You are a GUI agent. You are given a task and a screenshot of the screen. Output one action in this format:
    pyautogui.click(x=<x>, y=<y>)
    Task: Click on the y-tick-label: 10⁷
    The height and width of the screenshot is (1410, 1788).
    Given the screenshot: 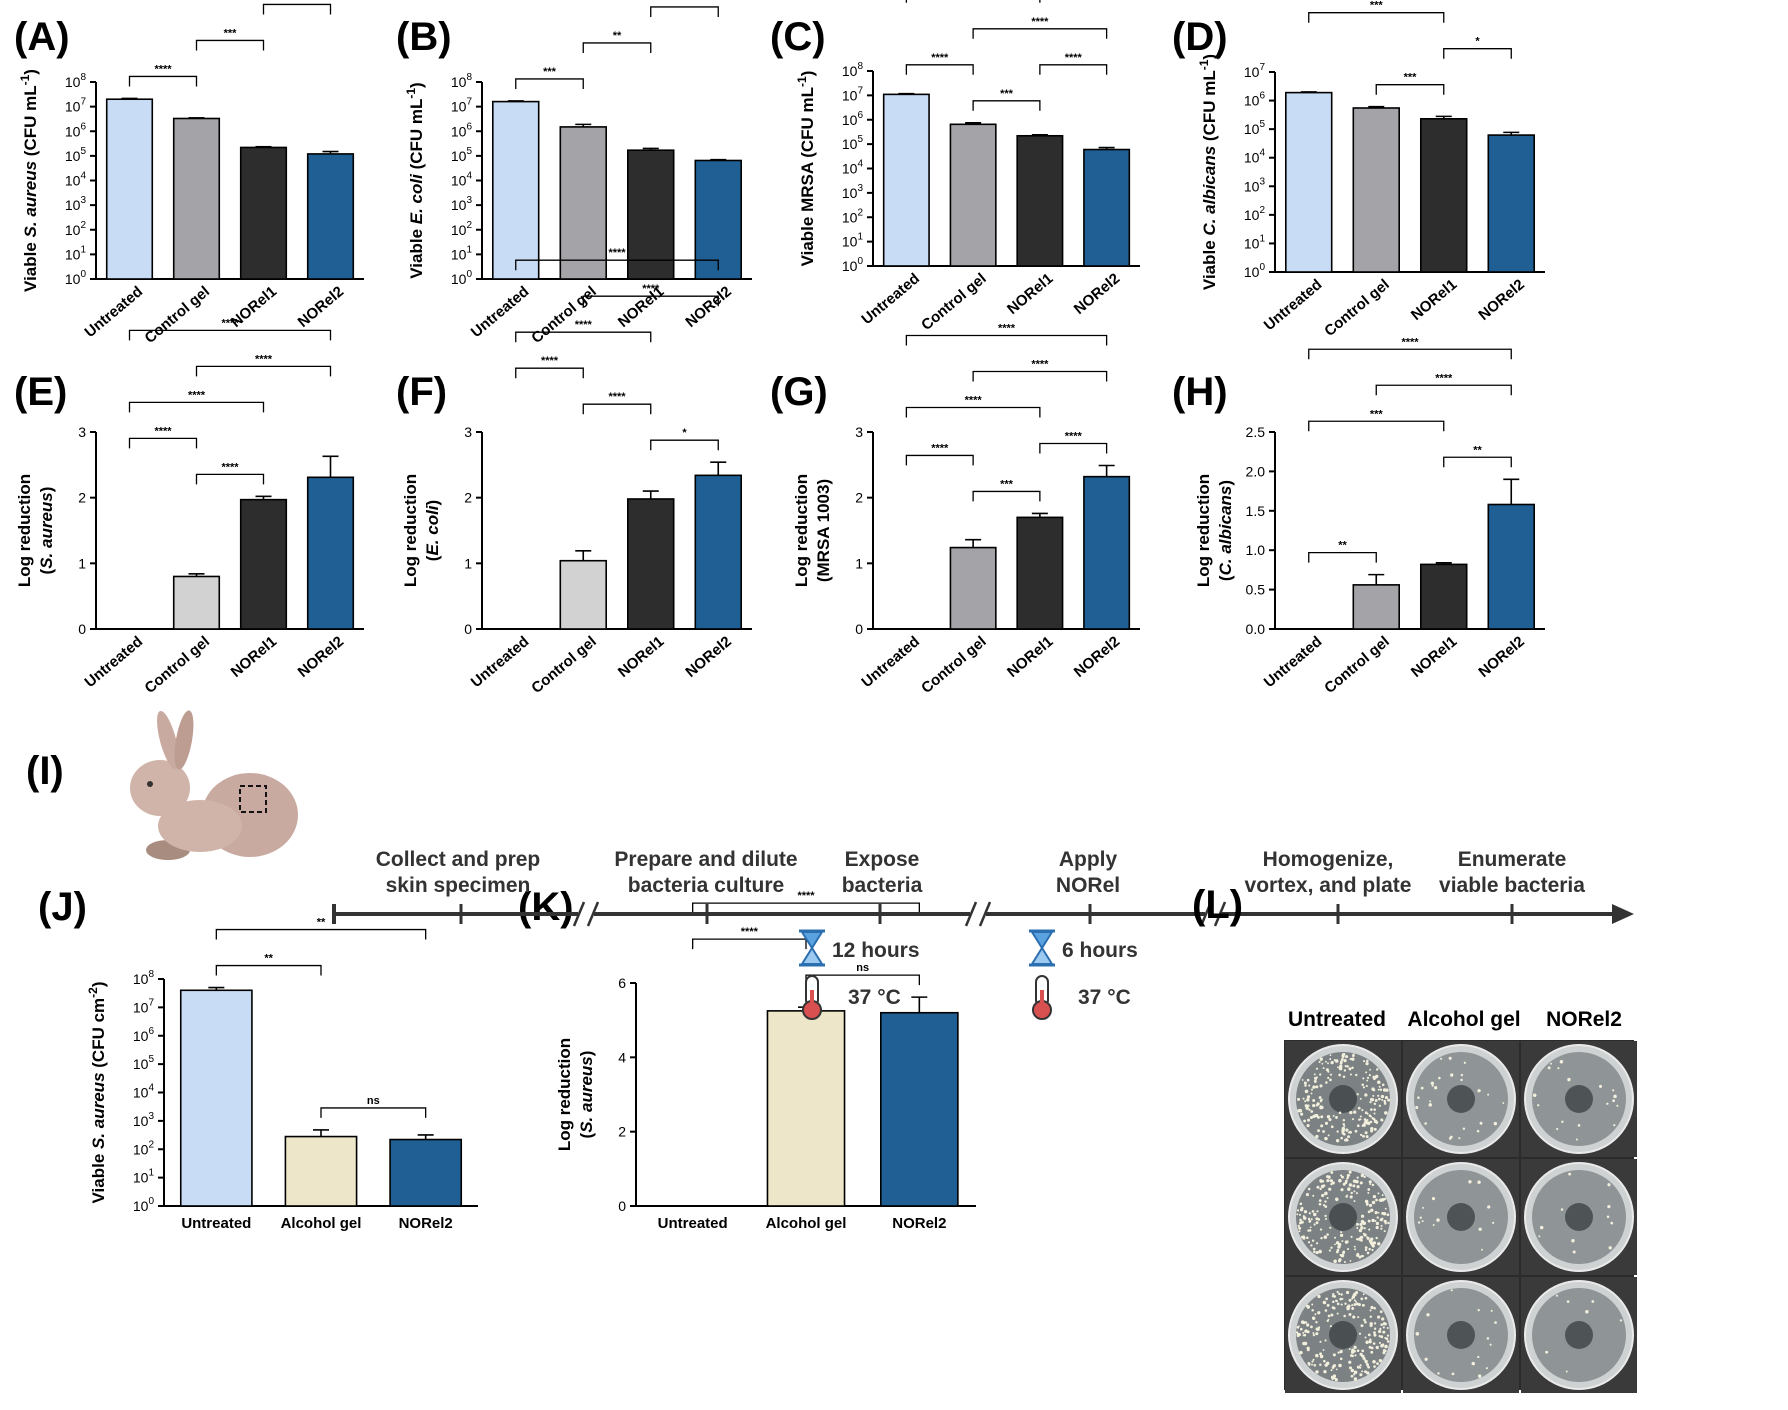 What is the action you would take?
    pyautogui.click(x=1255, y=71)
    